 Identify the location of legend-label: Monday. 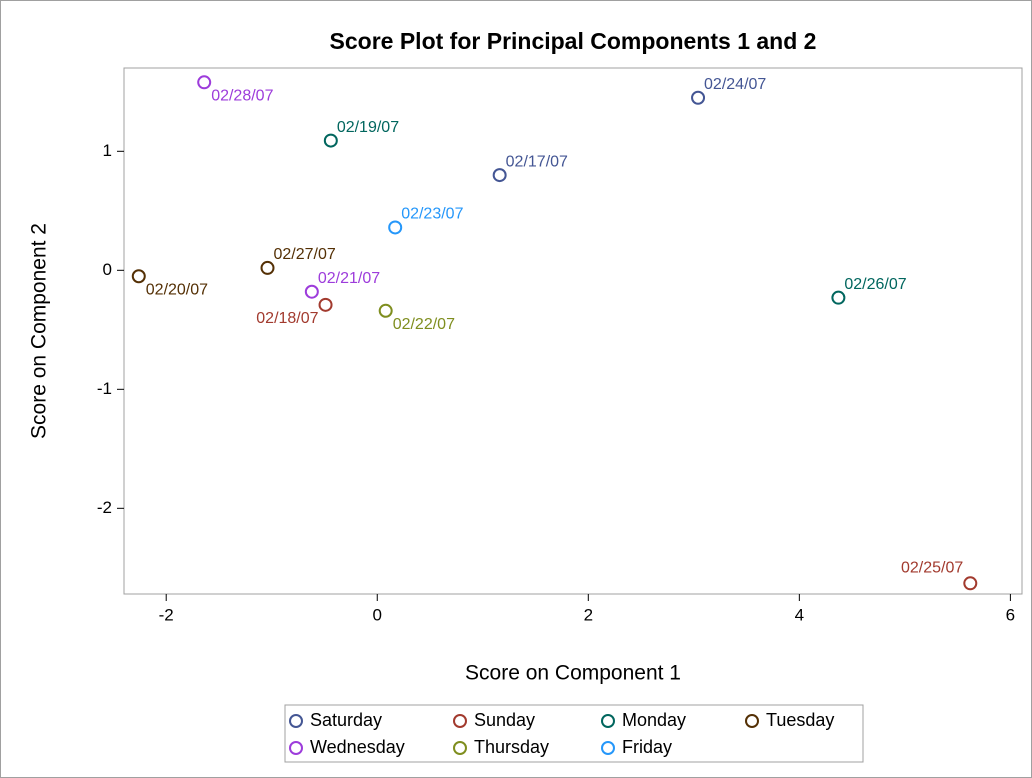
(654, 720).